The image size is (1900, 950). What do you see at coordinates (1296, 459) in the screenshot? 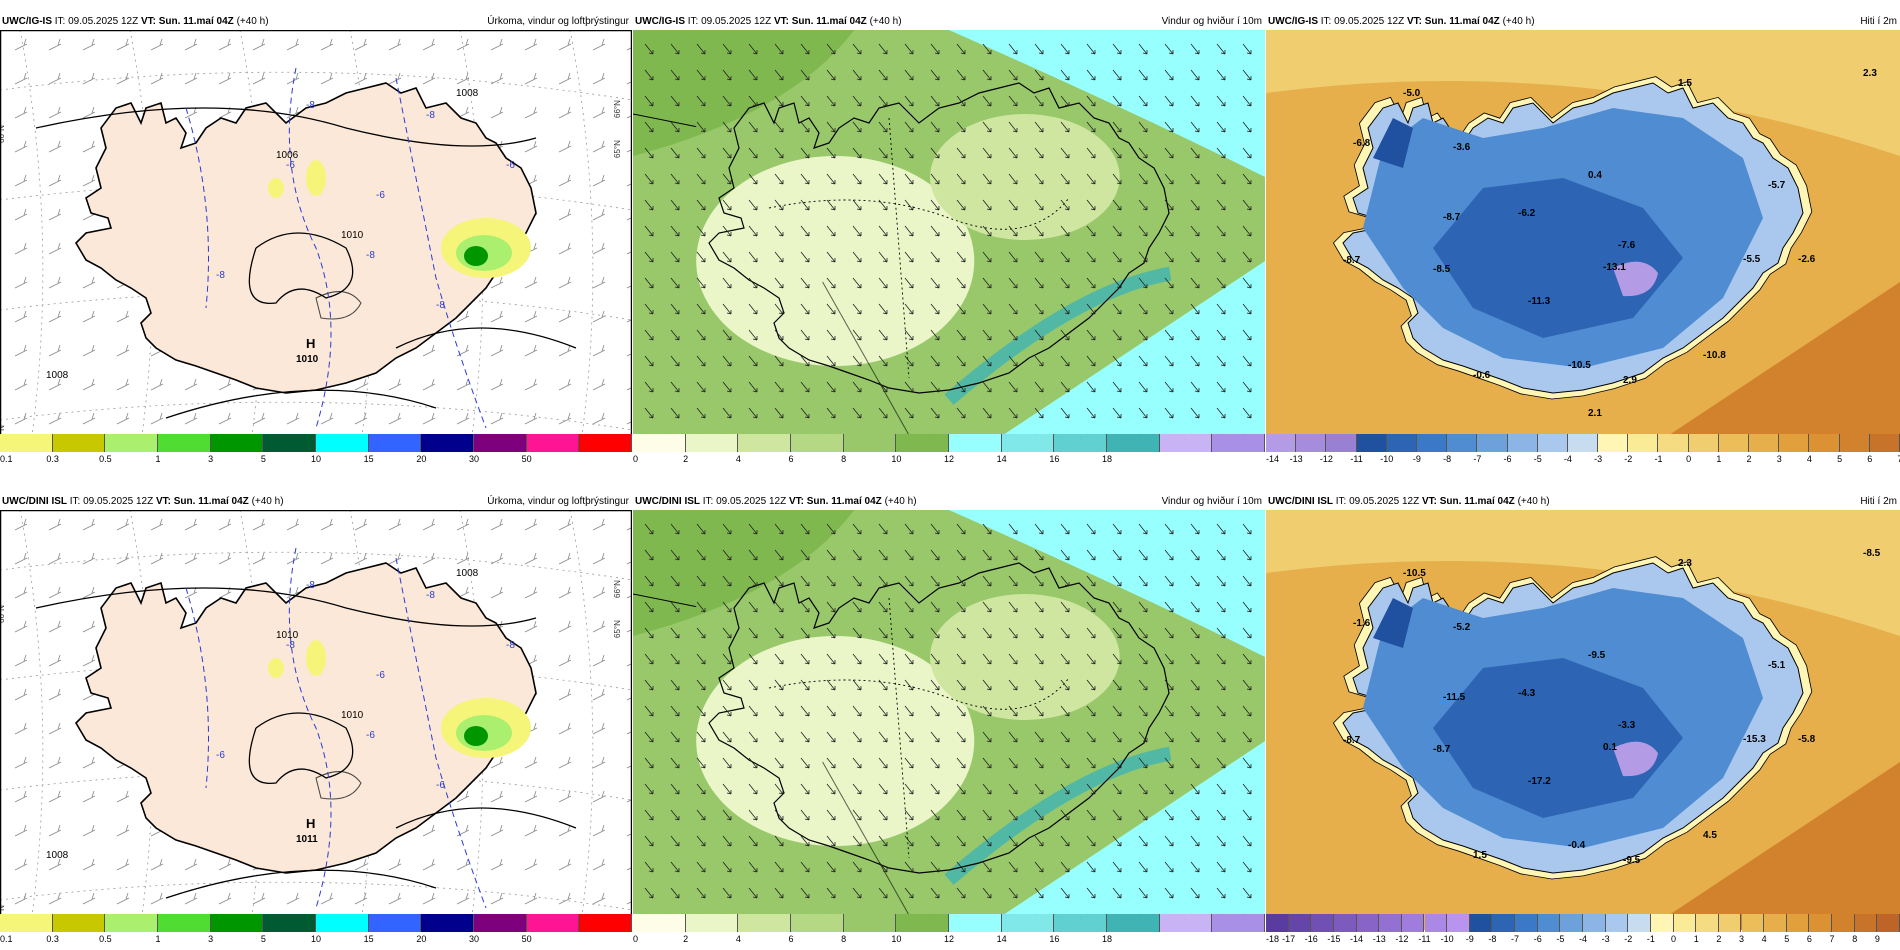
I see `colorbar-label: -13` at bounding box center [1296, 459].